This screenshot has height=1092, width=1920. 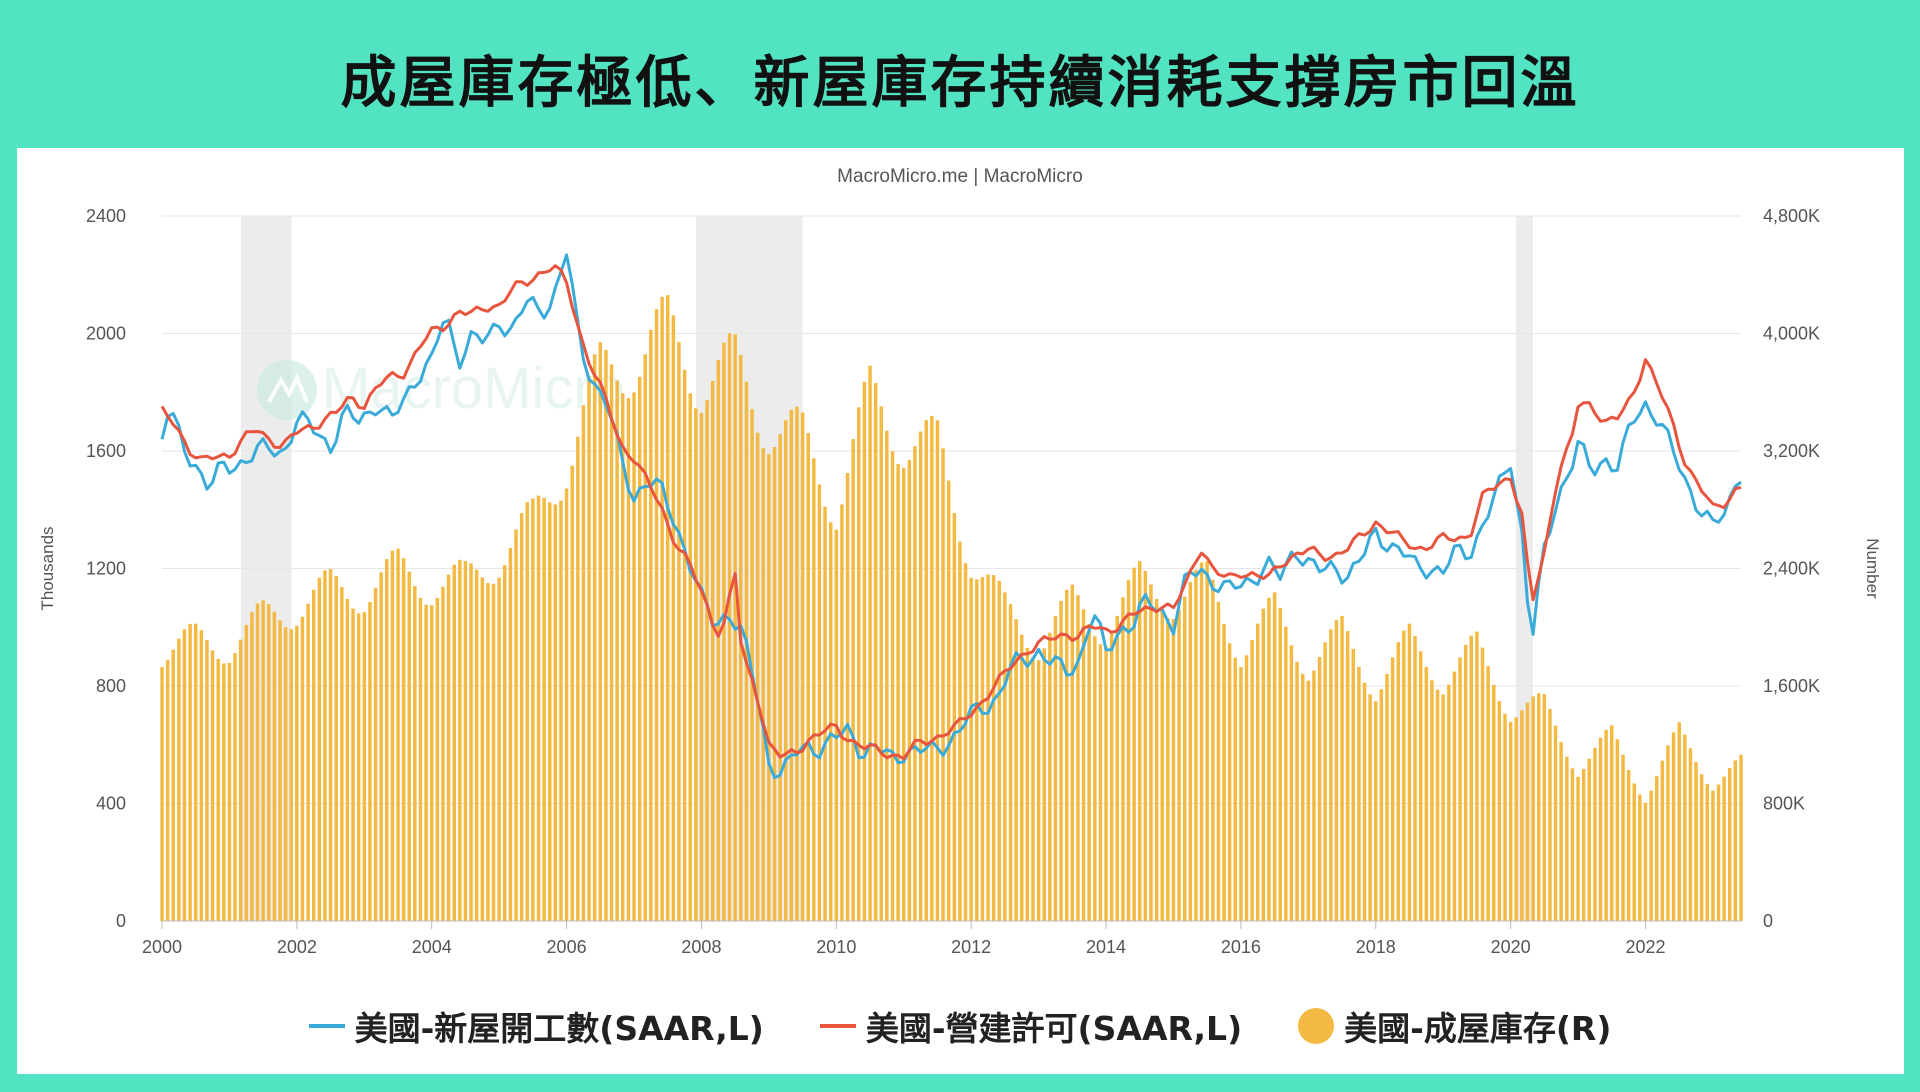 What do you see at coordinates (1478, 1028) in the screenshot?
I see `legend-label: 美國-成屋庫存(R)` at bounding box center [1478, 1028].